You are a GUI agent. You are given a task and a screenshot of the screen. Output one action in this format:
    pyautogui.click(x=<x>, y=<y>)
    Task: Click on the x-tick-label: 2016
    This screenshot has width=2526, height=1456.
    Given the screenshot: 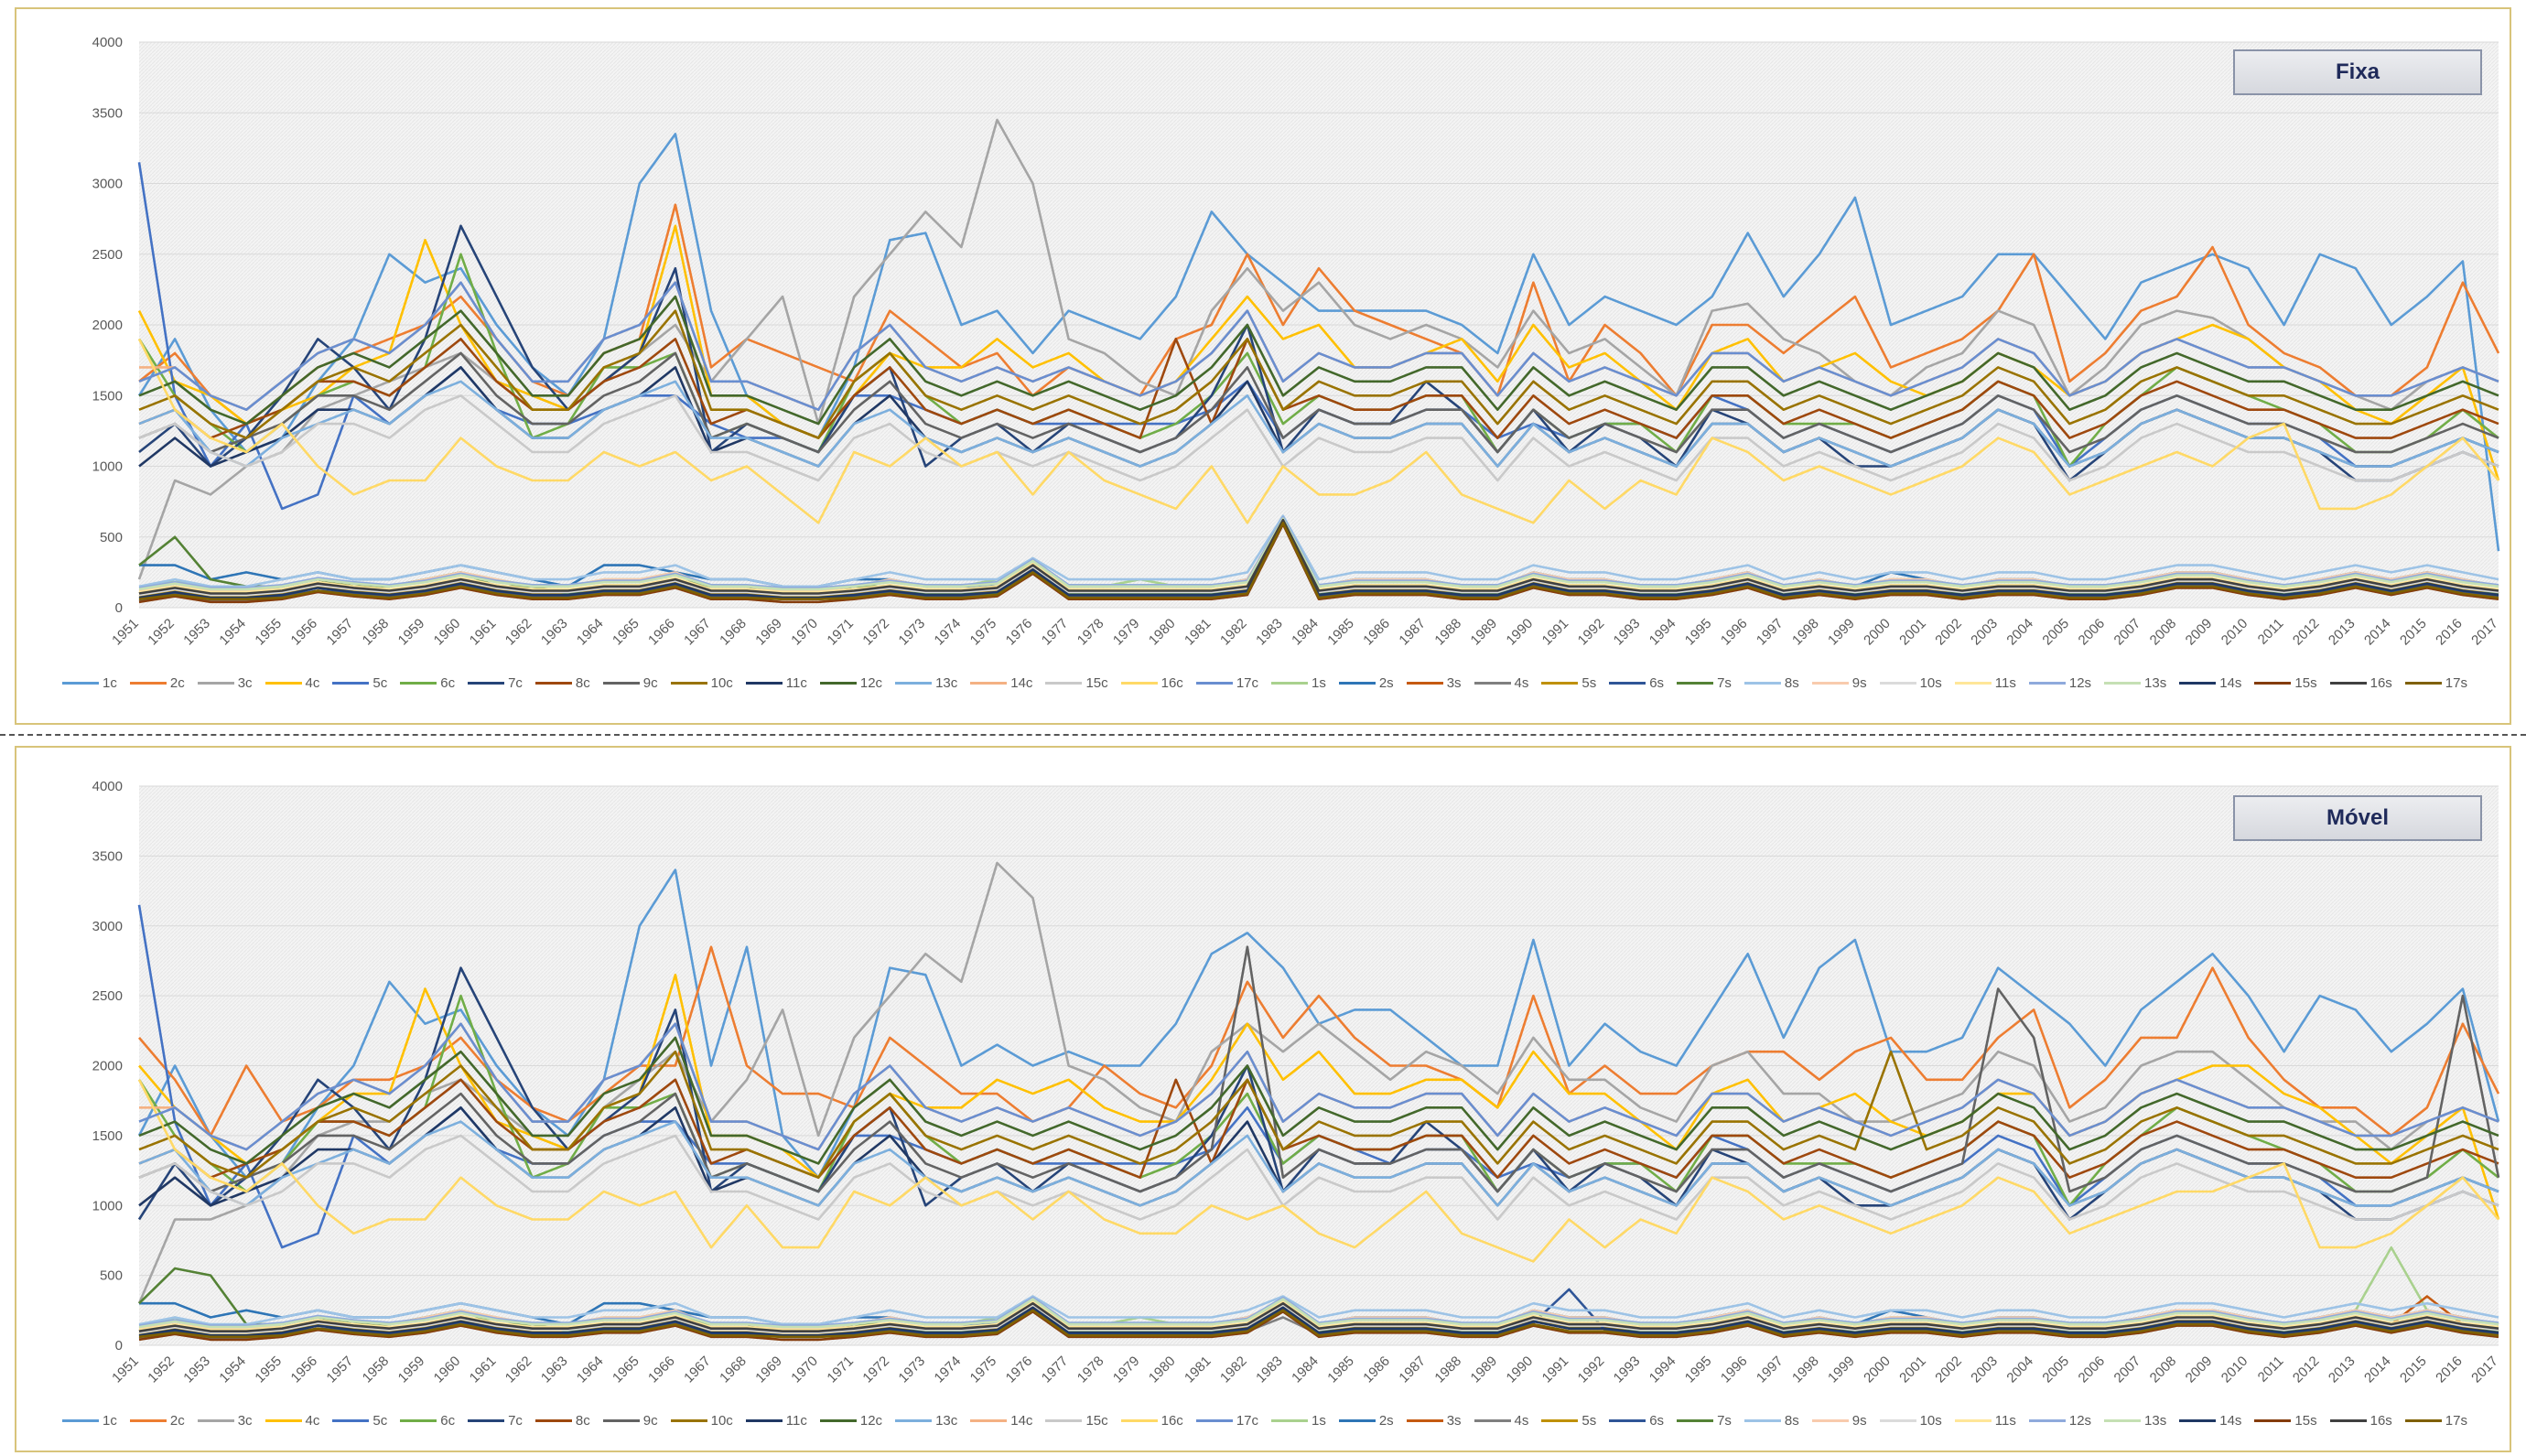 What is the action you would take?
    pyautogui.click(x=2449, y=632)
    